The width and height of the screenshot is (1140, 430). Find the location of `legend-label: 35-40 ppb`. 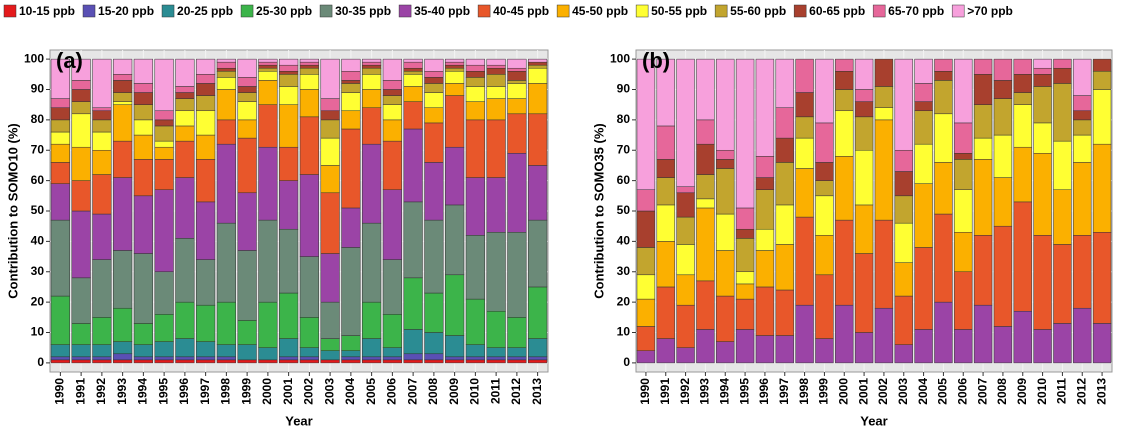

legend-label: 35-40 ppb is located at coordinates (442, 11).